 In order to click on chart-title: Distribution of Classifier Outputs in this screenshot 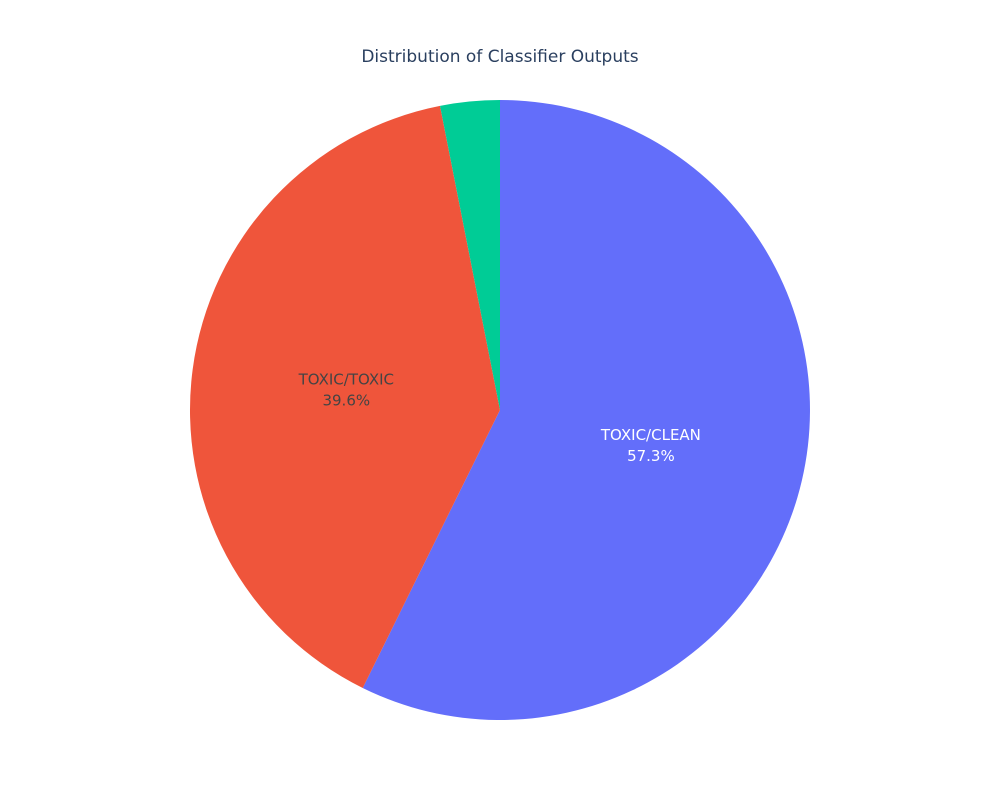, I will do `click(499, 57)`.